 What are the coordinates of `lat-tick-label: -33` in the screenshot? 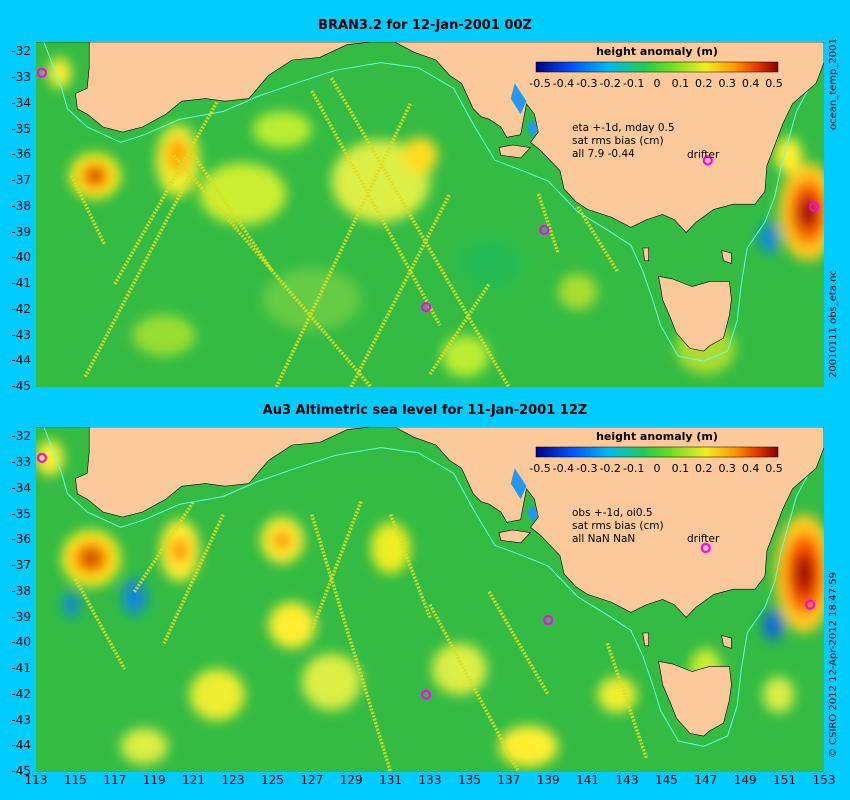 It's located at (21, 462).